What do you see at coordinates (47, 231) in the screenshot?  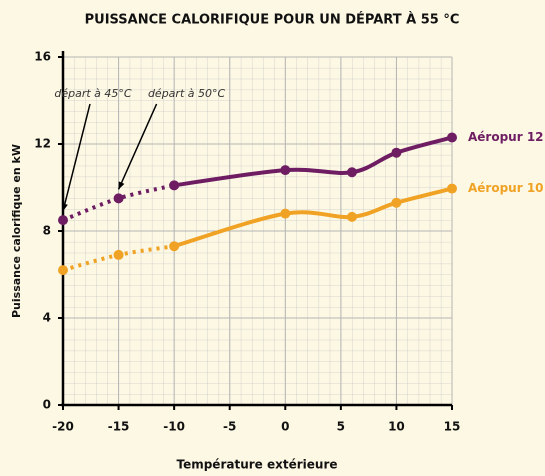 I see `y-tick-label: 8` at bounding box center [47, 231].